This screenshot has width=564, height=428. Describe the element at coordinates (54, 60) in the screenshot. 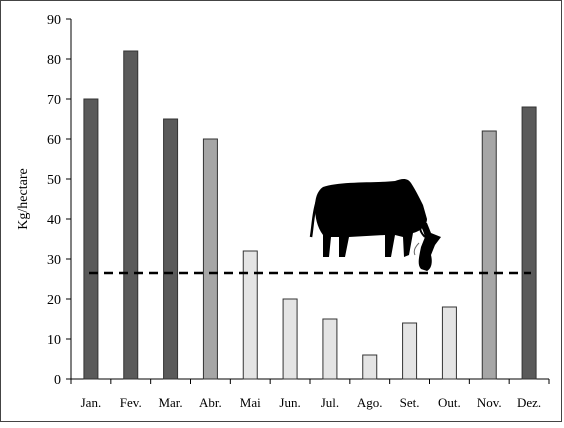

I see `y-tick-label: 80` at that location.